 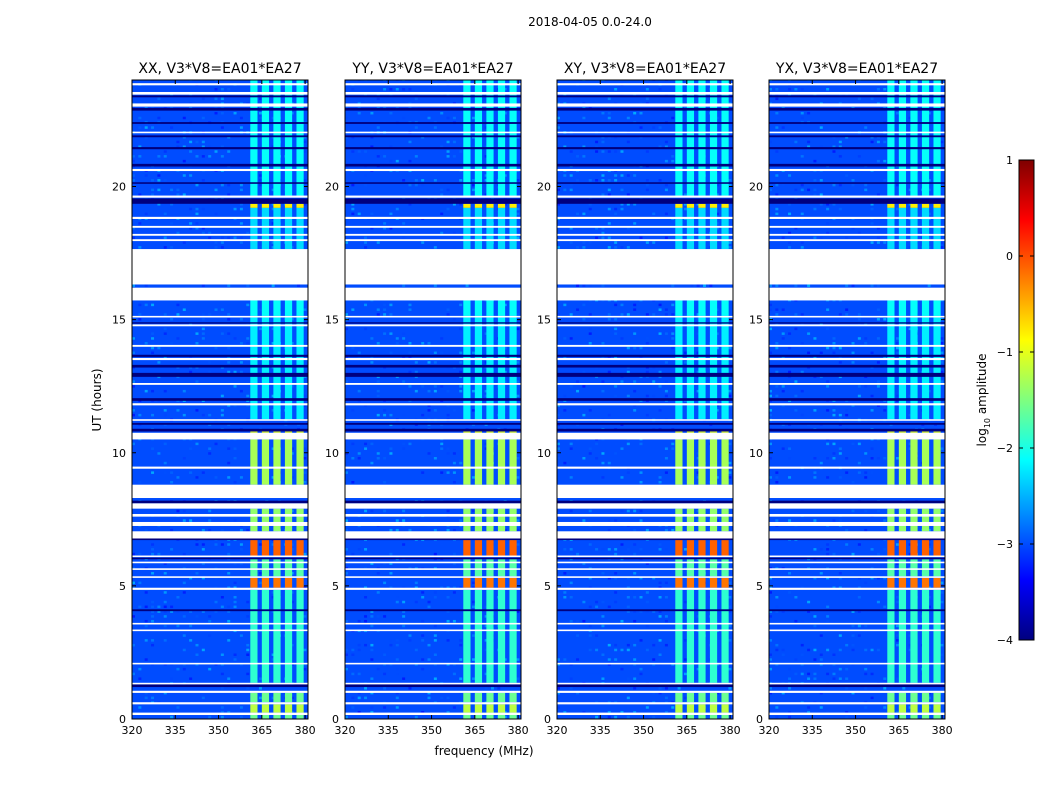 I want to click on x-tick-label: 350, so click(x=218, y=730).